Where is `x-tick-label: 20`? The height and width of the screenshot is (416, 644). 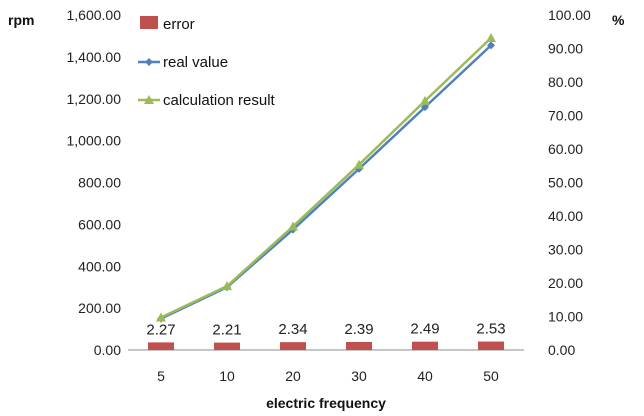
x-tick-label: 20 is located at coordinates (293, 376).